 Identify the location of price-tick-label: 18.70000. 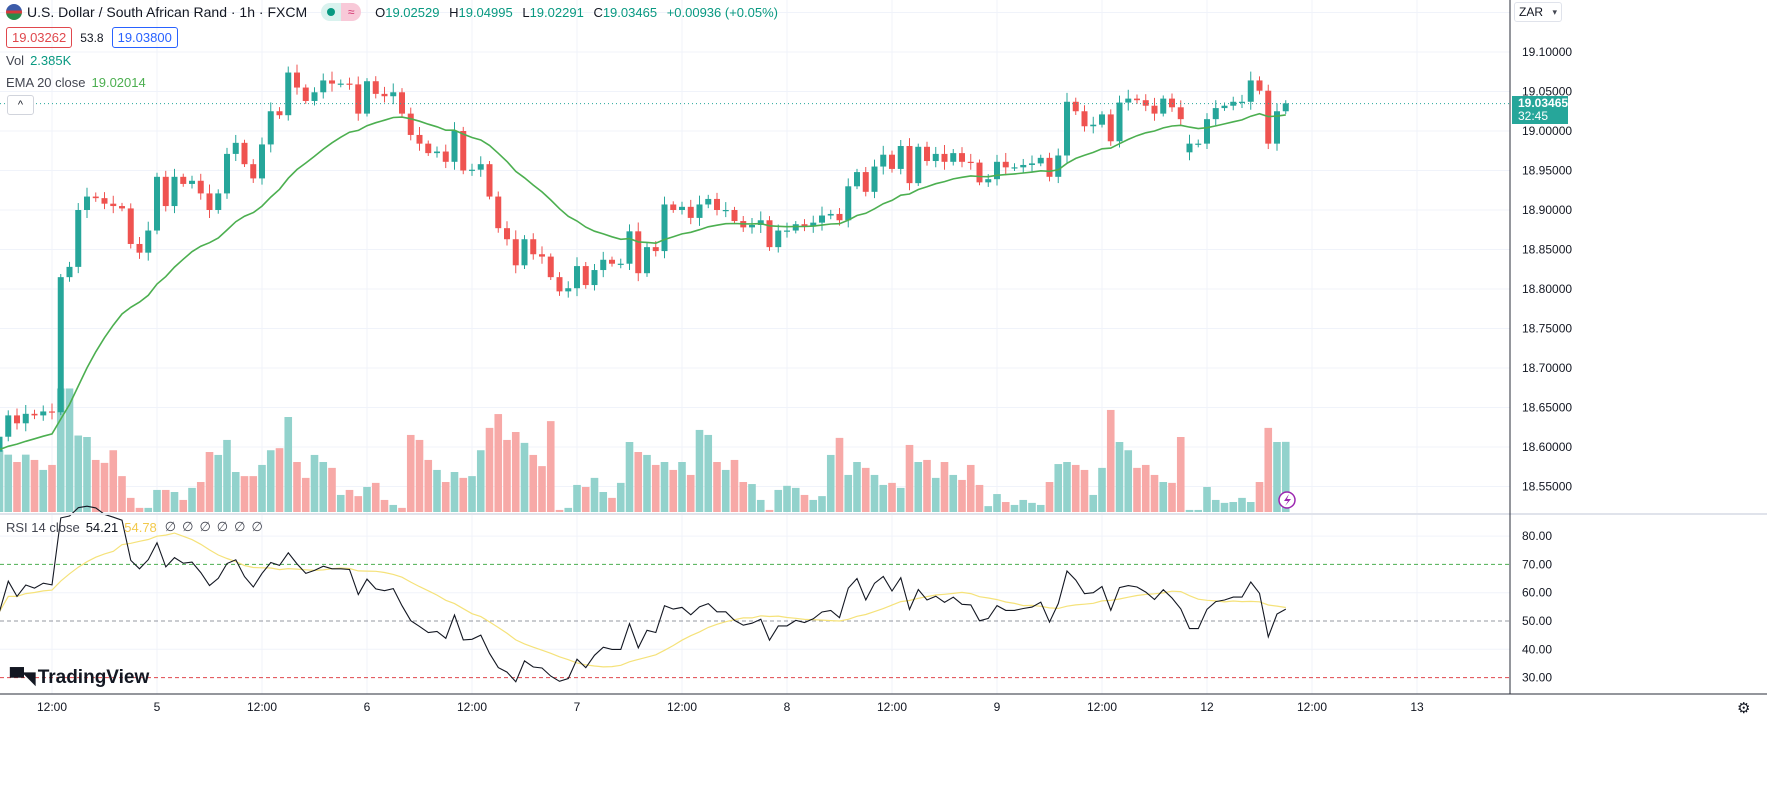
(1547, 368).